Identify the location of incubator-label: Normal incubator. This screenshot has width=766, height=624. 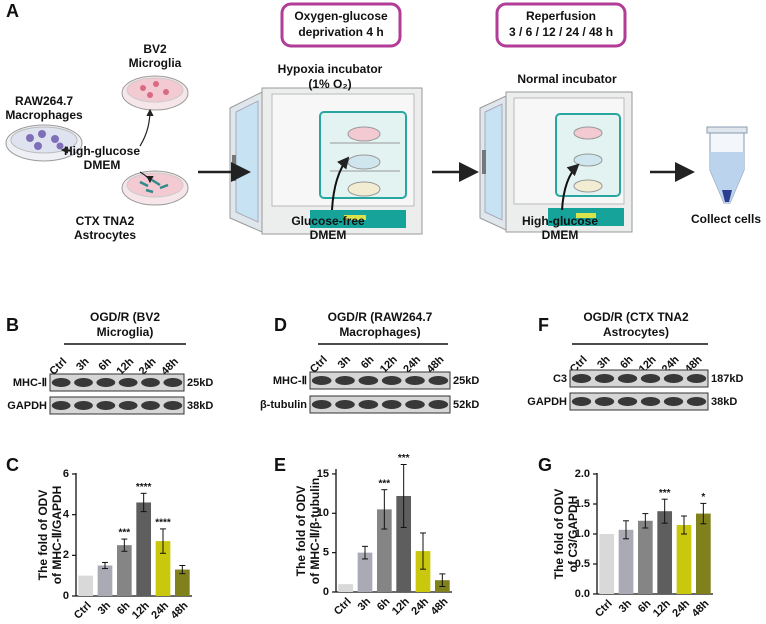
(567, 79).